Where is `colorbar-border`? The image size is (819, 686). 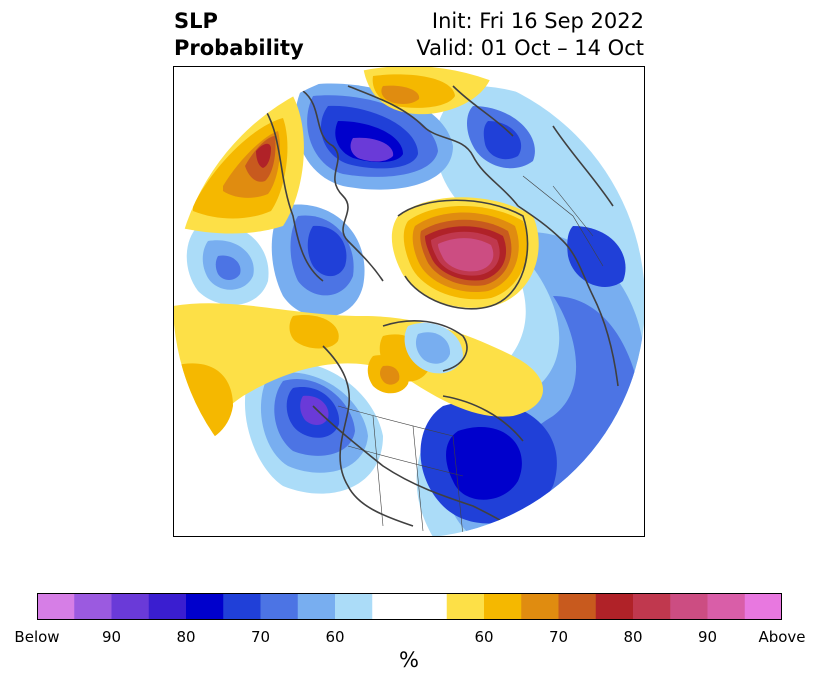 colorbar-border is located at coordinates (409, 606).